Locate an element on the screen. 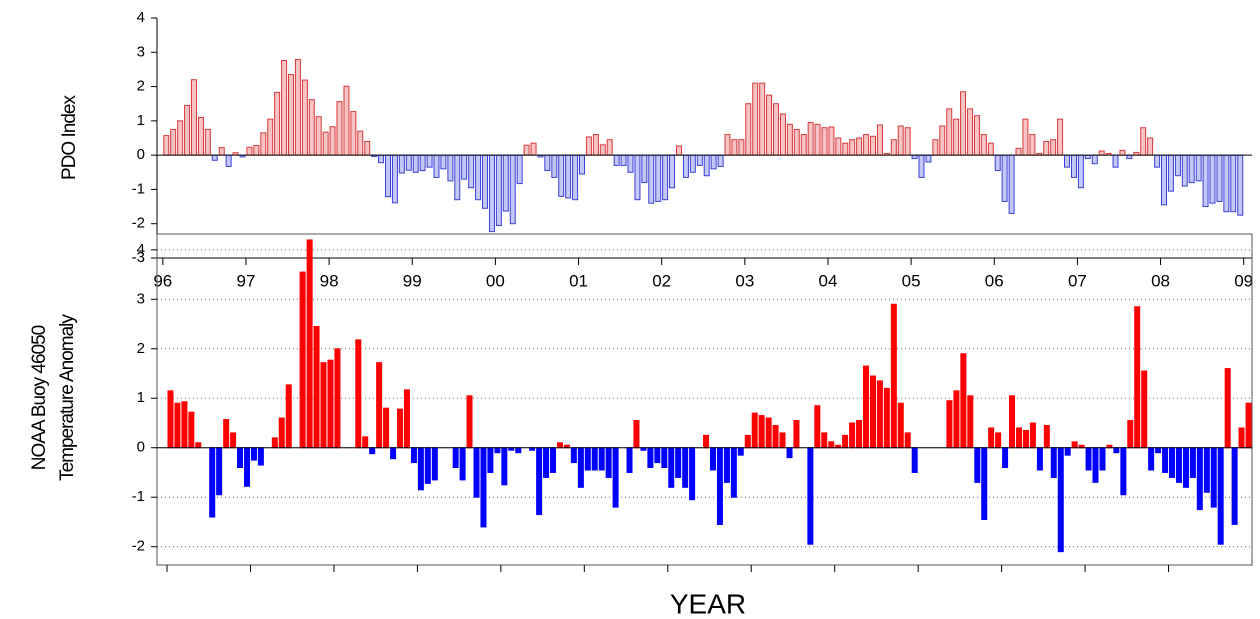  x-tick-label: 98 is located at coordinates (329, 280).